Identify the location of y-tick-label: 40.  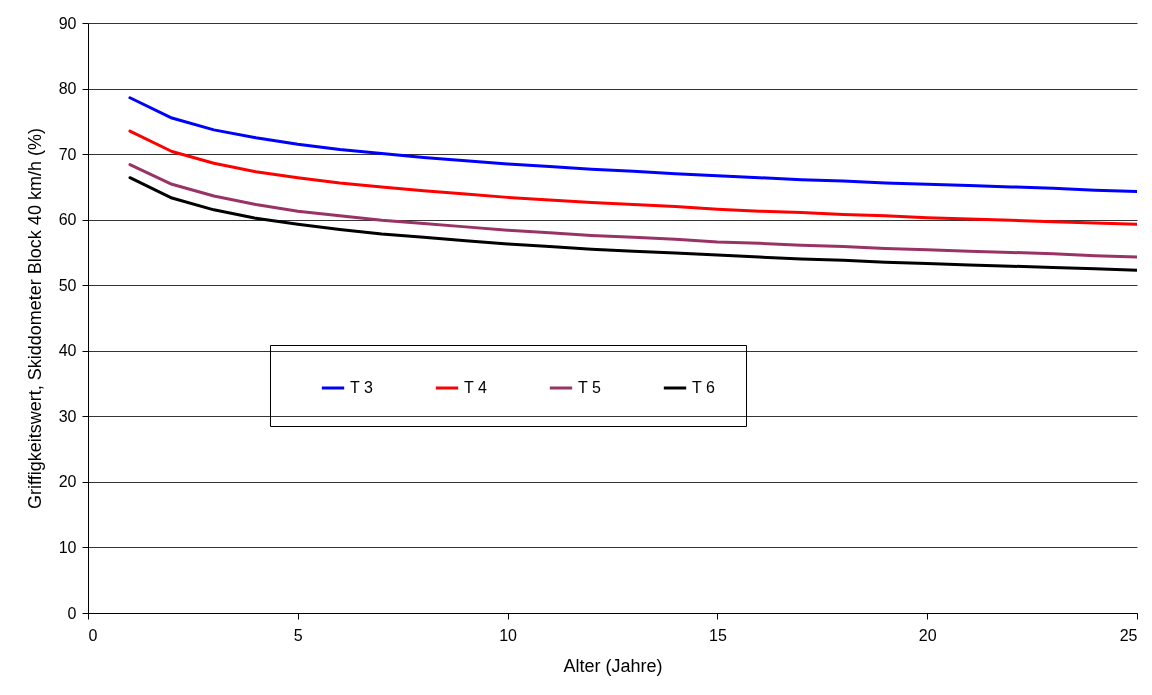
(67, 351).